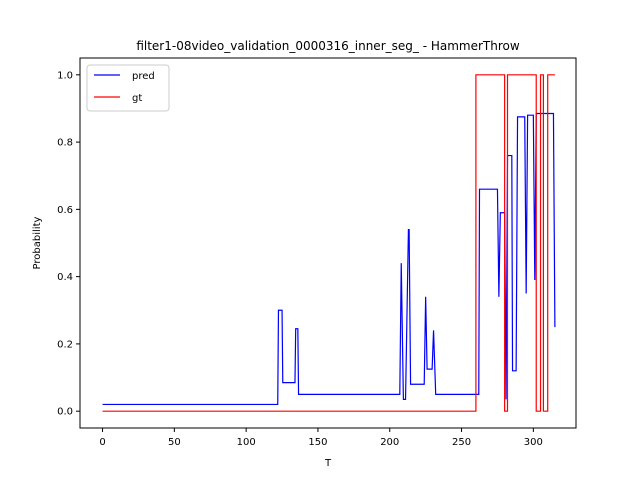  I want to click on y-axis-ticks: 0.0 0.2 0.4 0.6 0.8 1.0, so click(68, 244).